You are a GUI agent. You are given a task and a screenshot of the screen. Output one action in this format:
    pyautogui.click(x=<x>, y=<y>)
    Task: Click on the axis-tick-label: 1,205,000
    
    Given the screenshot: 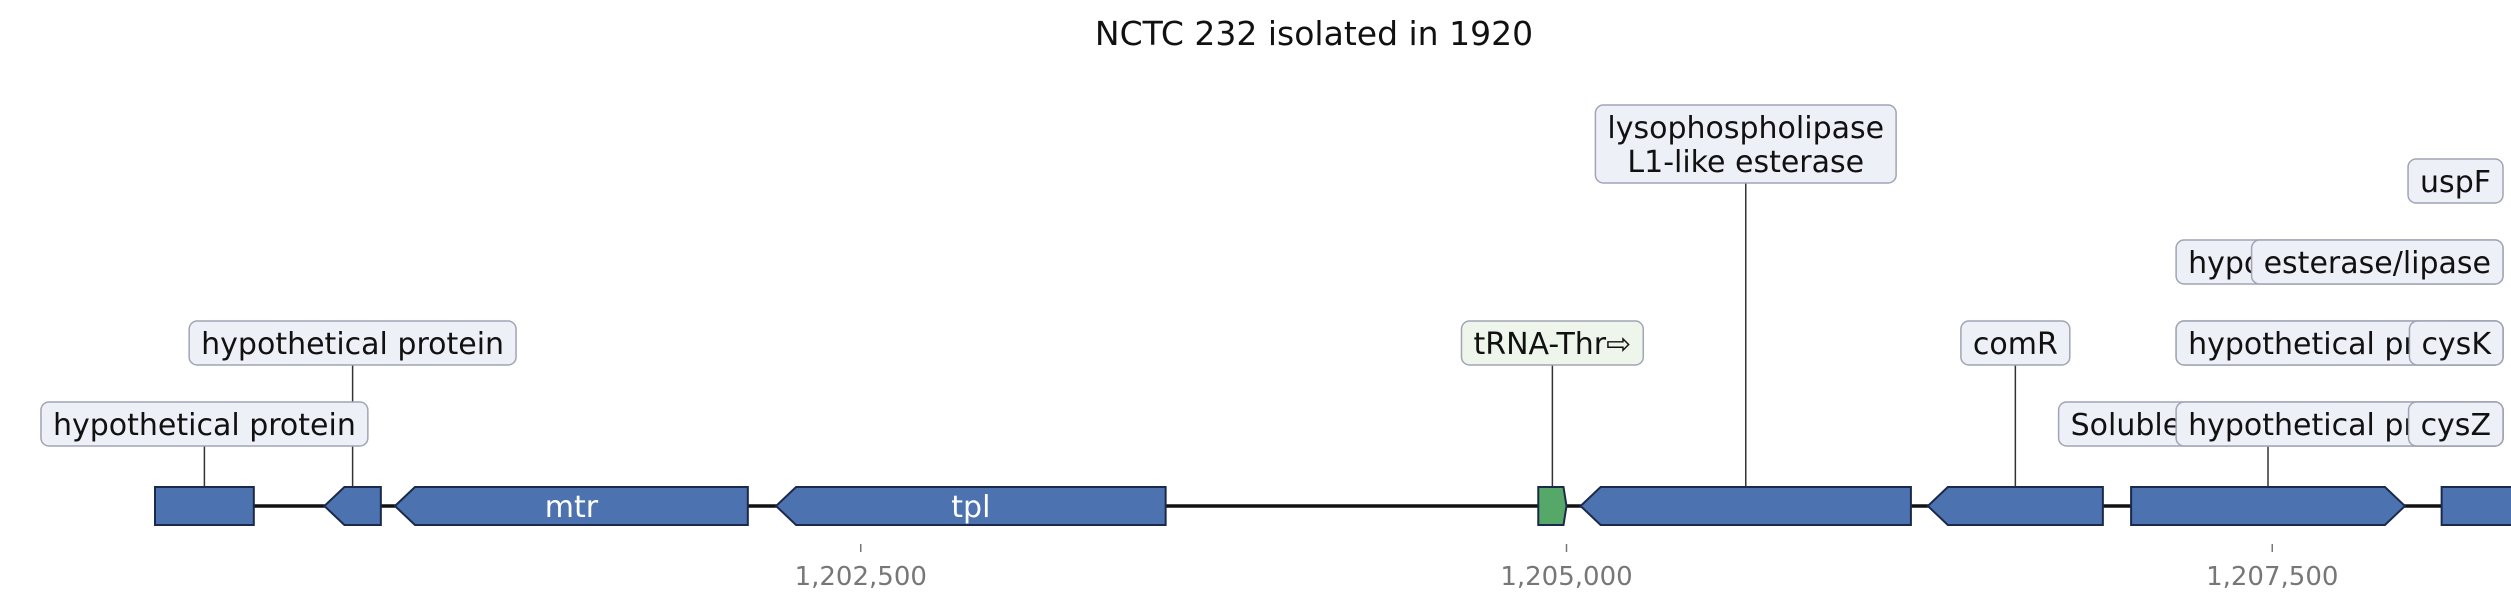 What is the action you would take?
    pyautogui.click(x=1566, y=577)
    